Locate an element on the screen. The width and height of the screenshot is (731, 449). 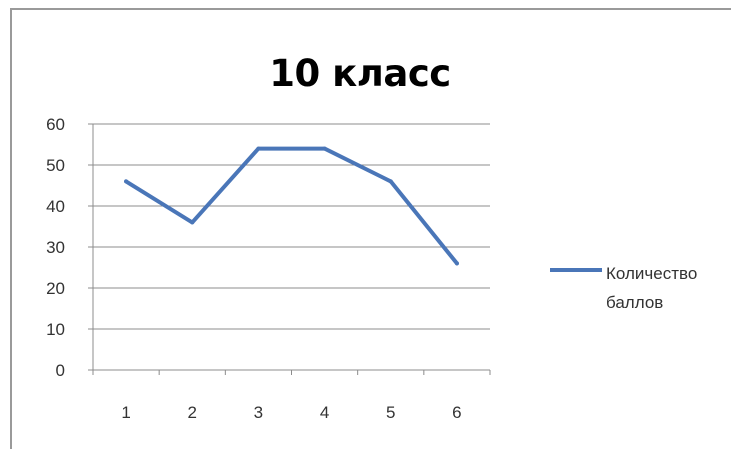
chart-title: 10 класс is located at coordinates (360, 73).